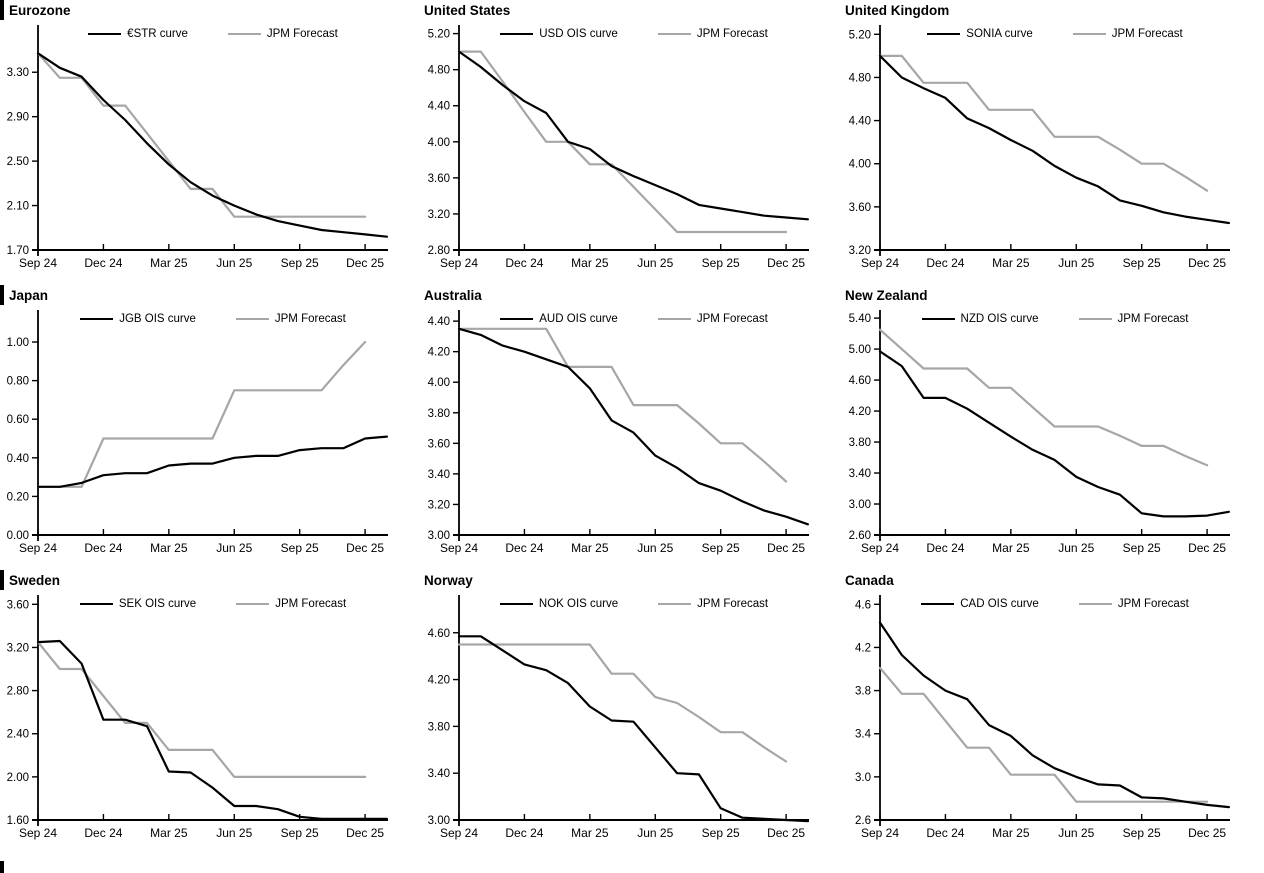 The image size is (1264, 873). I want to click on chart-title: Eurozone, so click(210, 10).